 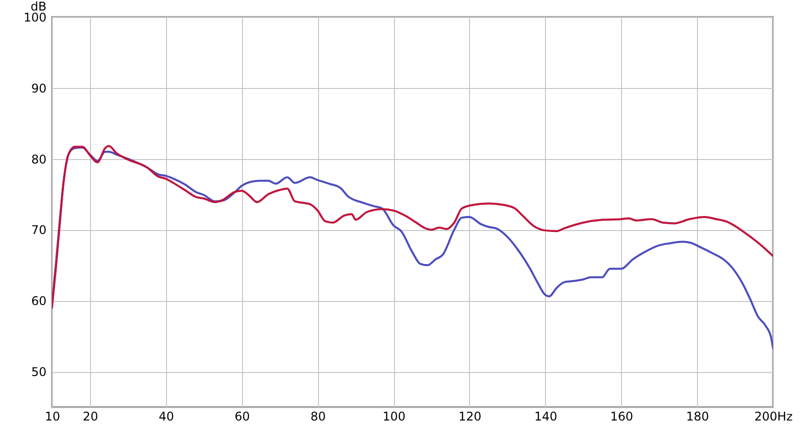 What do you see at coordinates (38, 301) in the screenshot?
I see `y-tick-label: 60` at bounding box center [38, 301].